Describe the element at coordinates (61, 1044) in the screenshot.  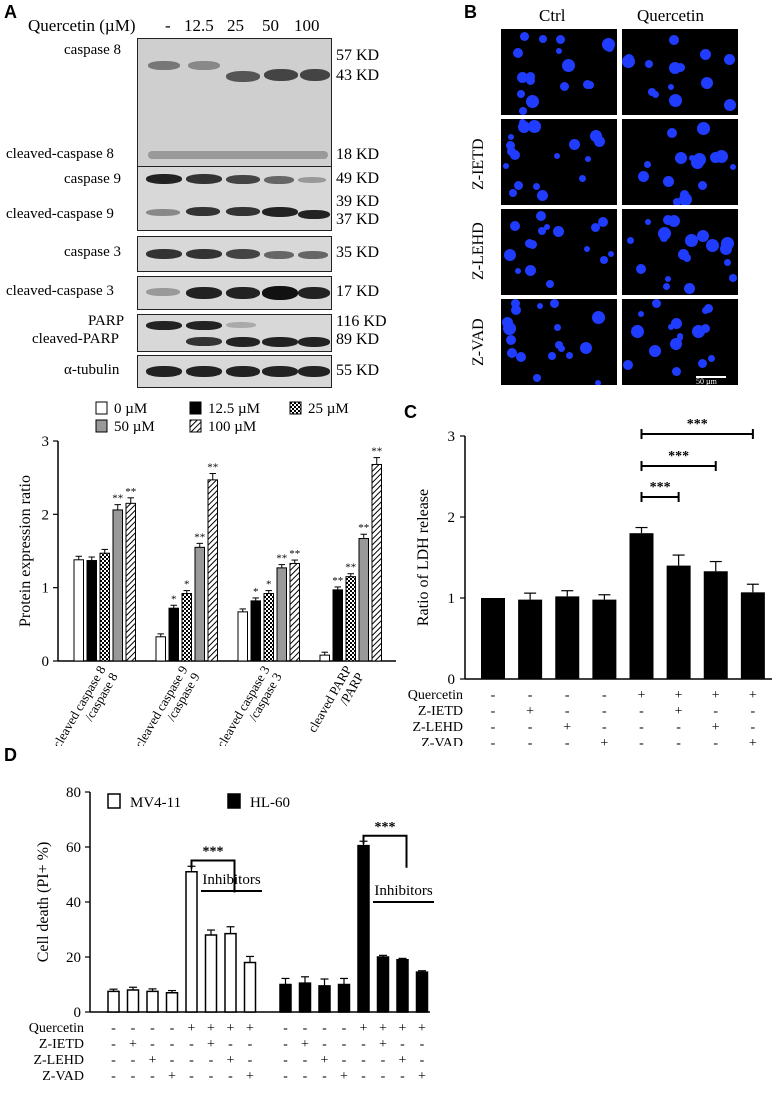
I see `condition-label: Z-IETD` at that location.